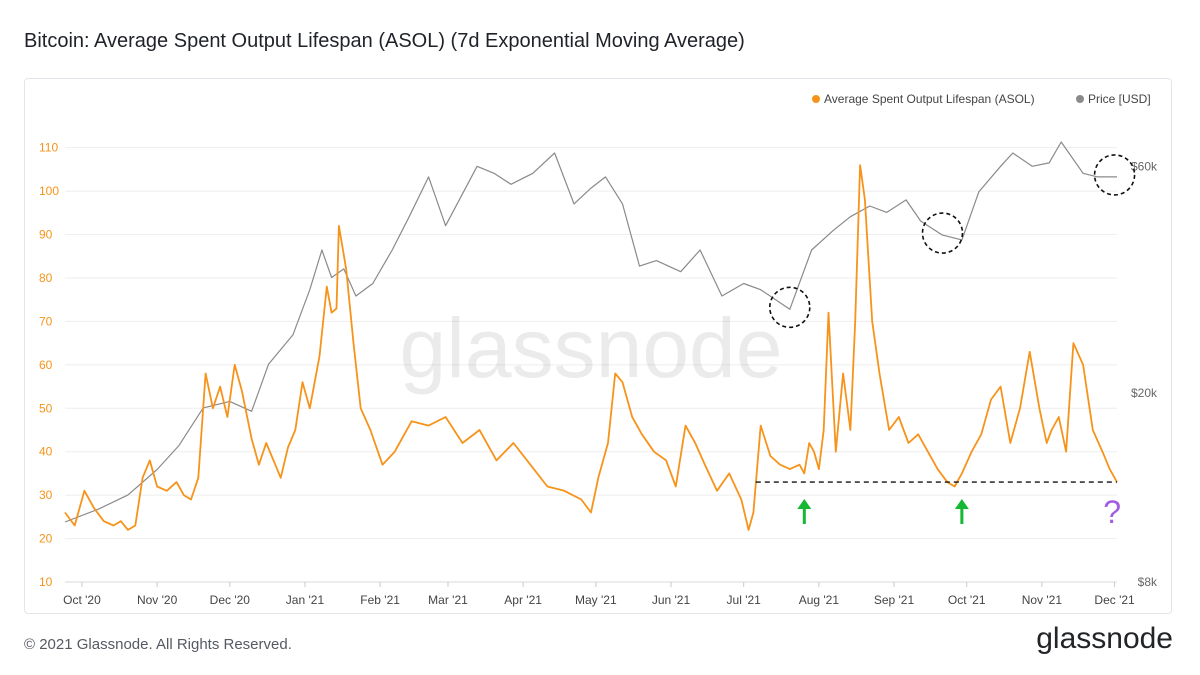 This screenshot has height=675, width=1200. What do you see at coordinates (819, 600) in the screenshot?
I see `x-tick-label: Aug '21` at bounding box center [819, 600].